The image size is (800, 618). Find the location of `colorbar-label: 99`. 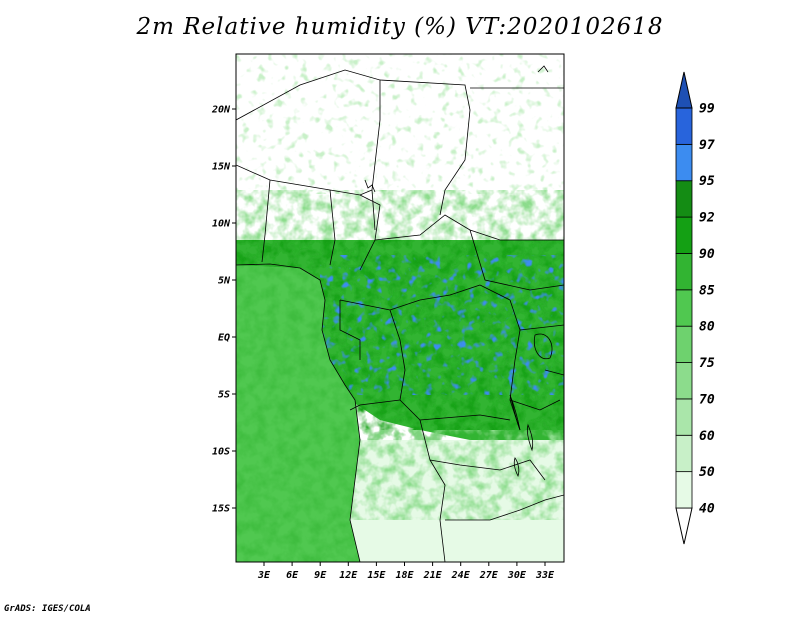

colorbar-label: 99 is located at coordinates (707, 109).